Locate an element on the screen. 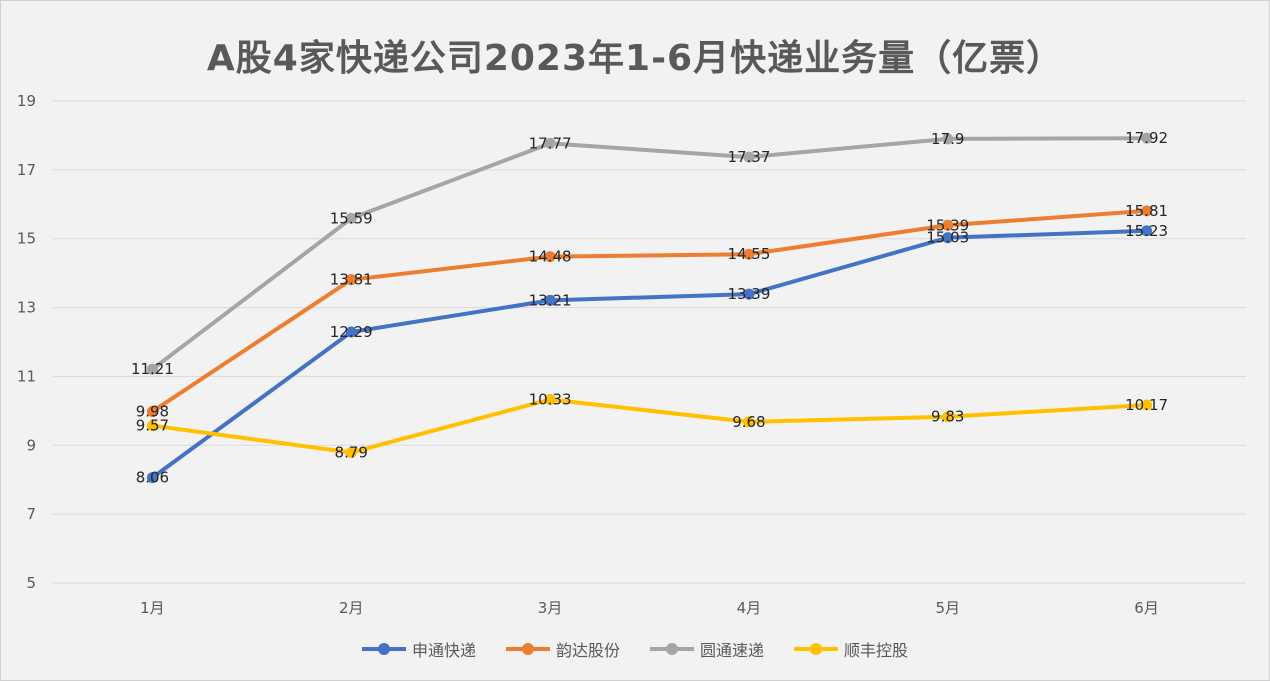  y-tick-label: 13 is located at coordinates (26, 308).